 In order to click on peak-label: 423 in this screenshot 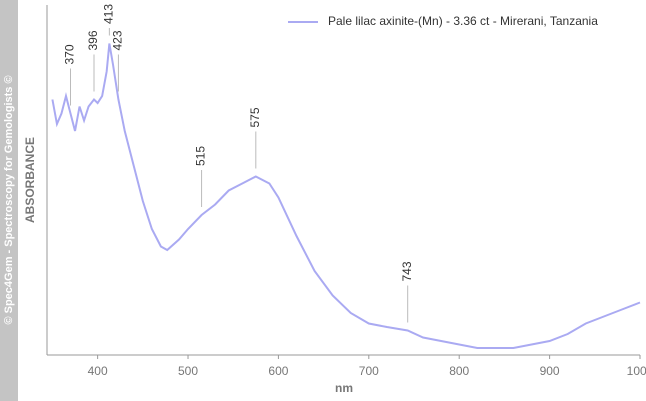, I will do `click(118, 40)`.